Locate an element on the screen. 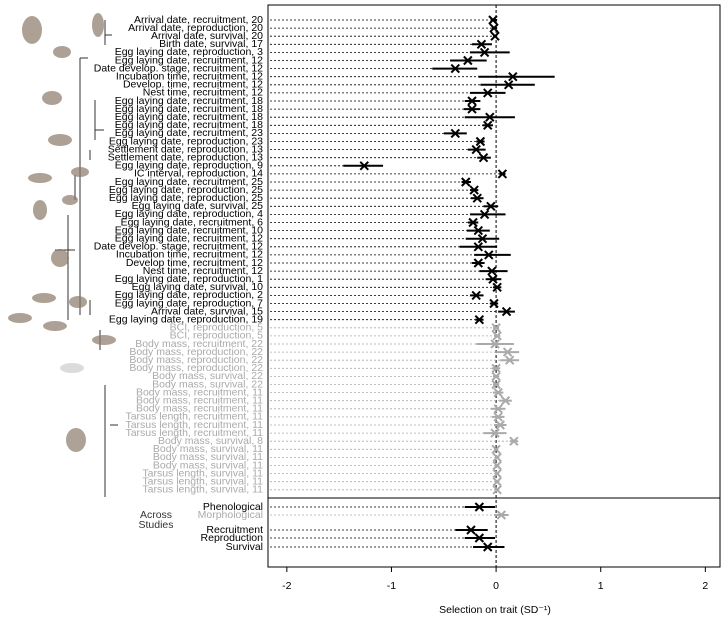 Image resolution: width=721 pixels, height=628 pixels. row-label: Egg laying date, reproduction, 2 is located at coordinates (189, 295).